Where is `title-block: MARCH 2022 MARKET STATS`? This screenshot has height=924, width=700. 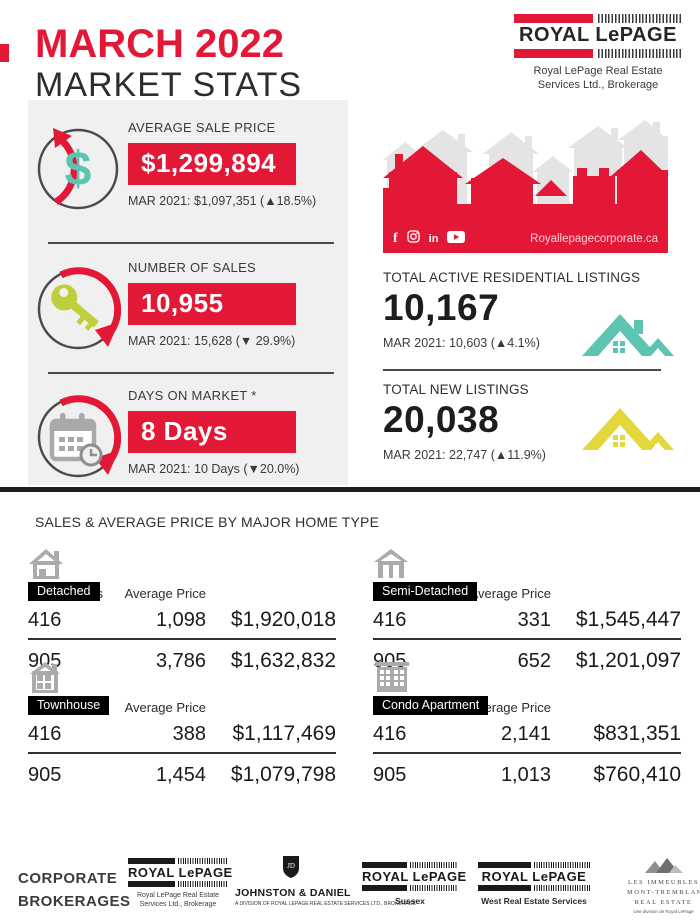 title-block: MARCH 2022 MARKET STATS is located at coordinates (168, 64).